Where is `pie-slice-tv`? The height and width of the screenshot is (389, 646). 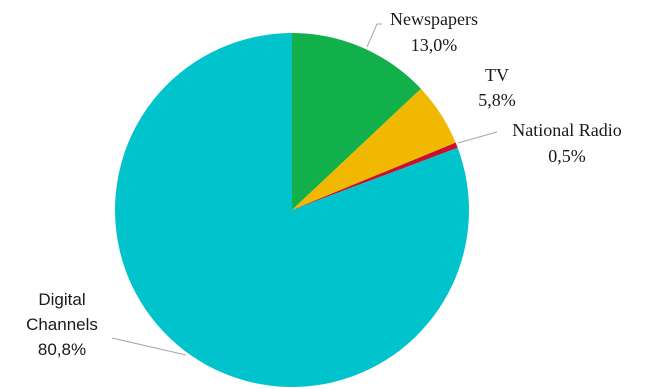
pie-slice-tv is located at coordinates (374, 149).